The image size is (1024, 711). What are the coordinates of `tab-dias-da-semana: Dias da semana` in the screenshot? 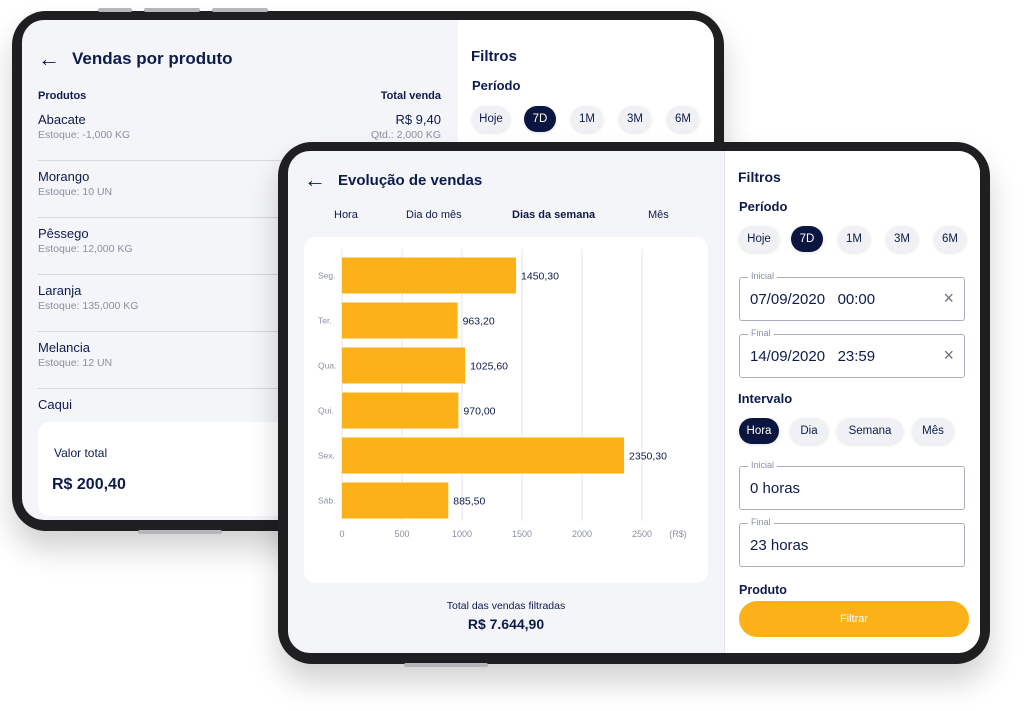 It's located at (554, 215).